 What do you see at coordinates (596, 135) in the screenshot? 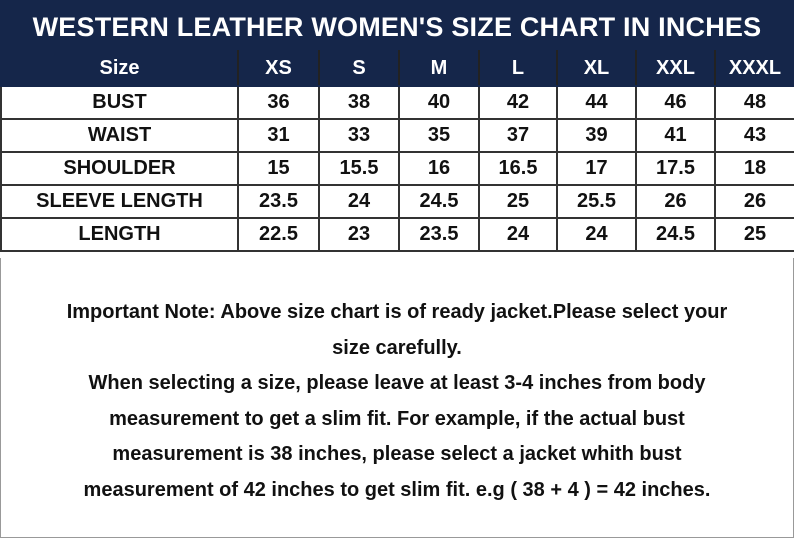
I see `table-cell: 39` at bounding box center [596, 135].